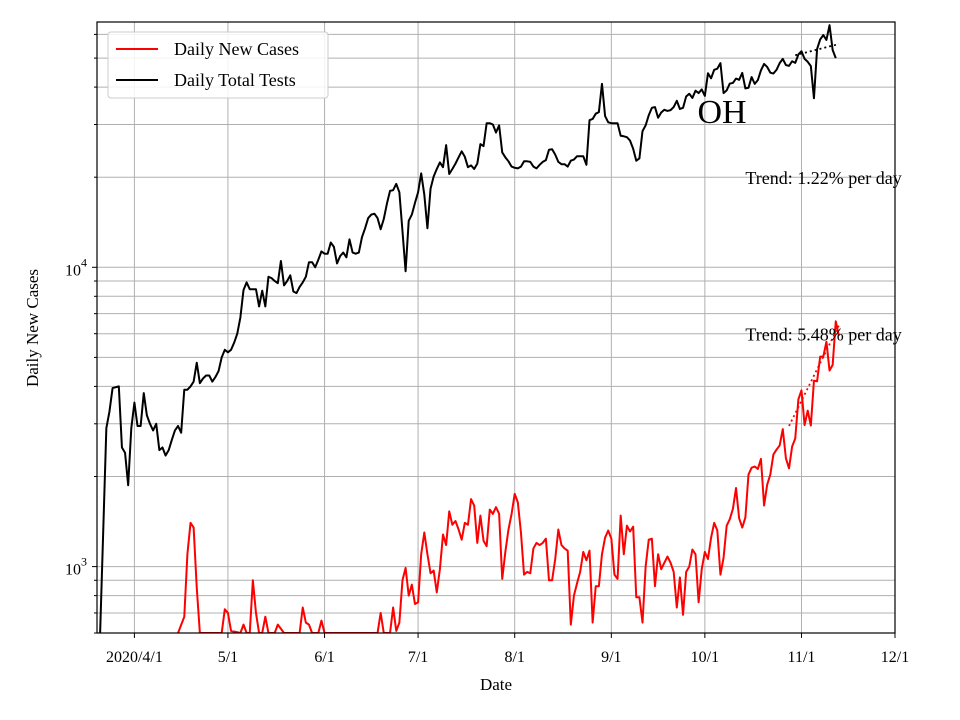 The width and height of the screenshot is (960, 720). I want to click on x-tick-label: 7/1, so click(418, 657).